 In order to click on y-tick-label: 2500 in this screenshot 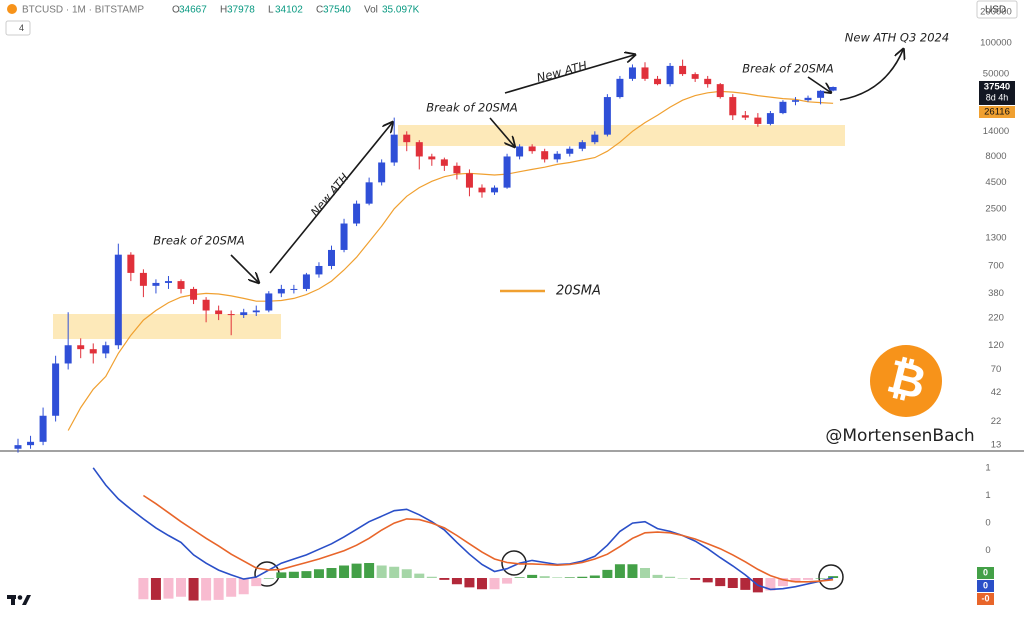, I will do `click(995, 208)`.